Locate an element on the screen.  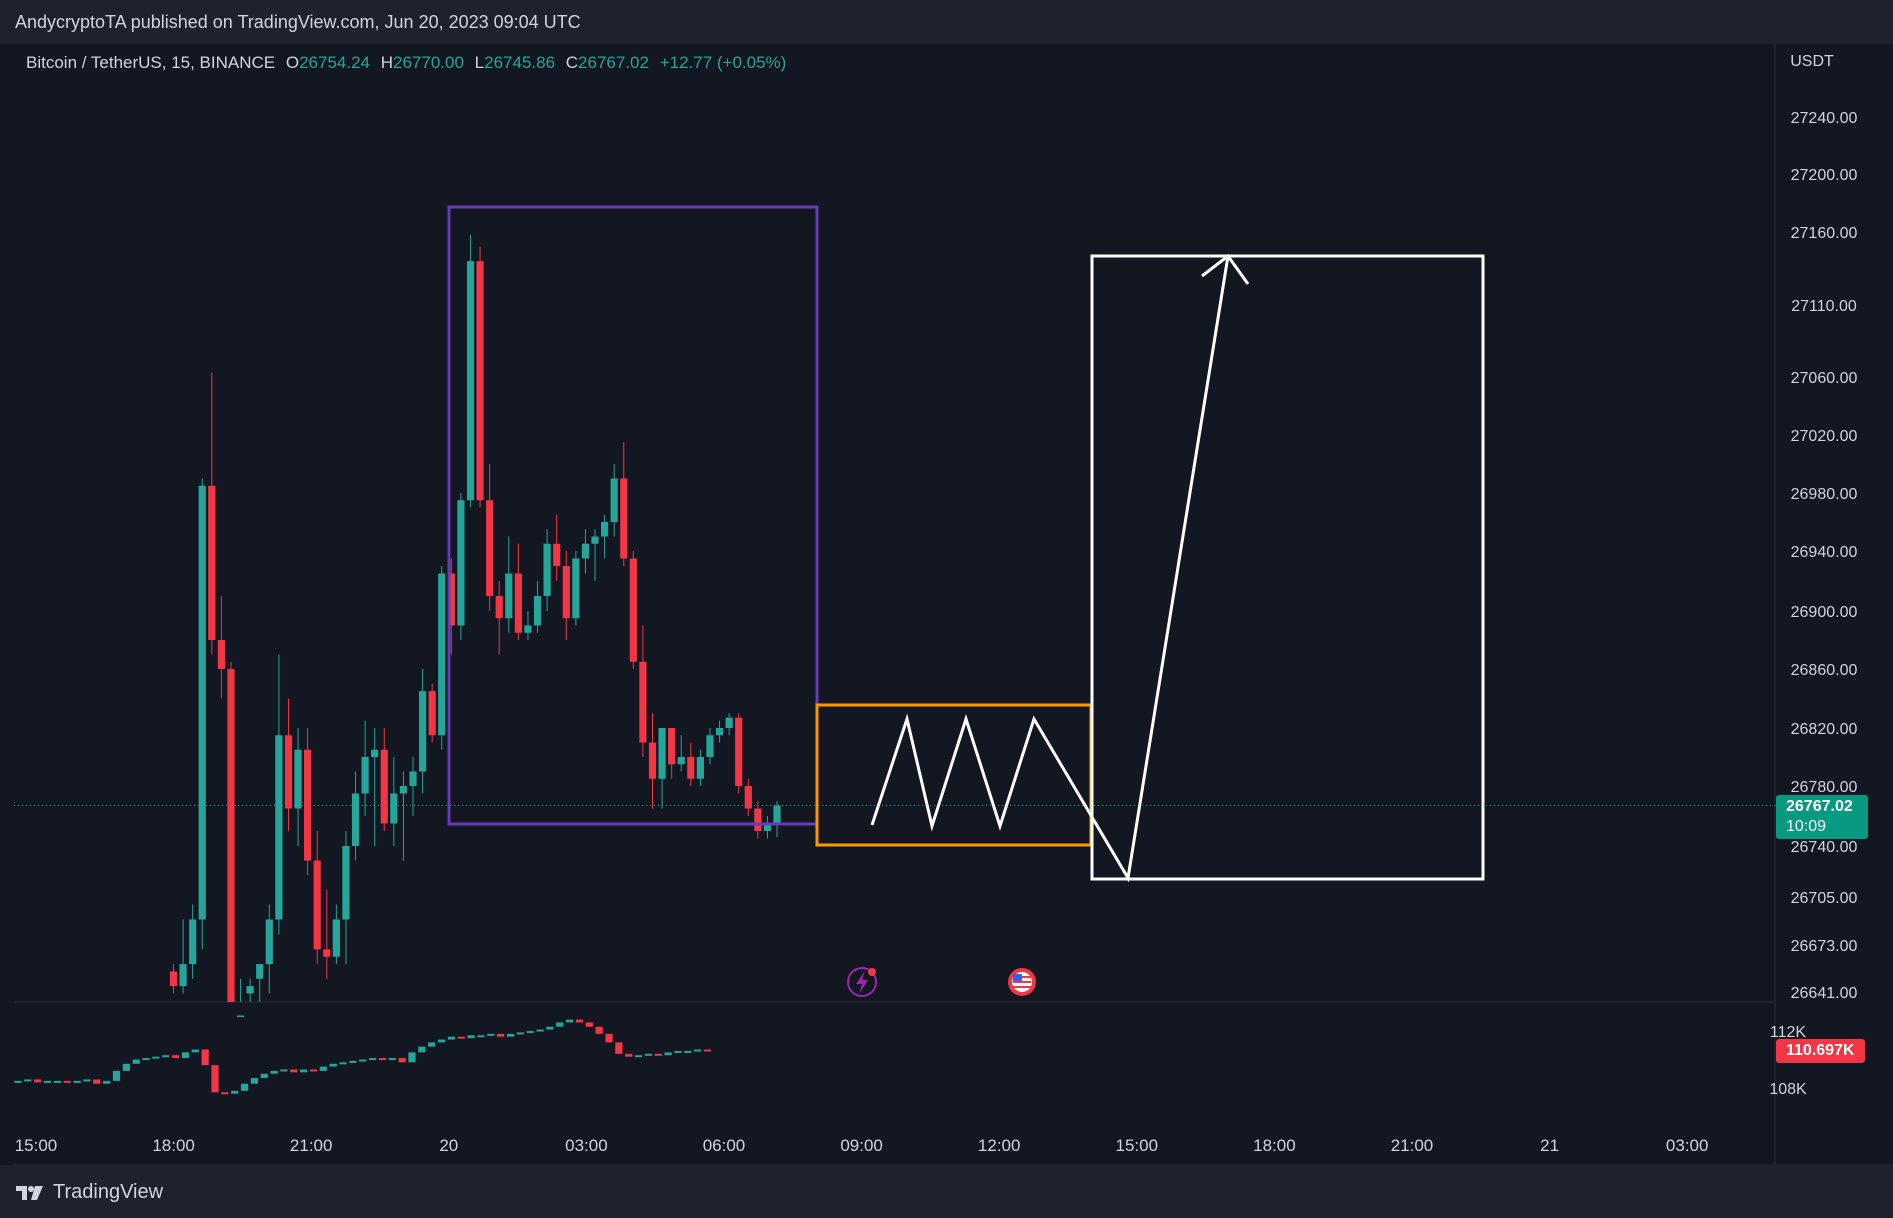
change-value: +12.77 (+0.05%) is located at coordinates (723, 62).